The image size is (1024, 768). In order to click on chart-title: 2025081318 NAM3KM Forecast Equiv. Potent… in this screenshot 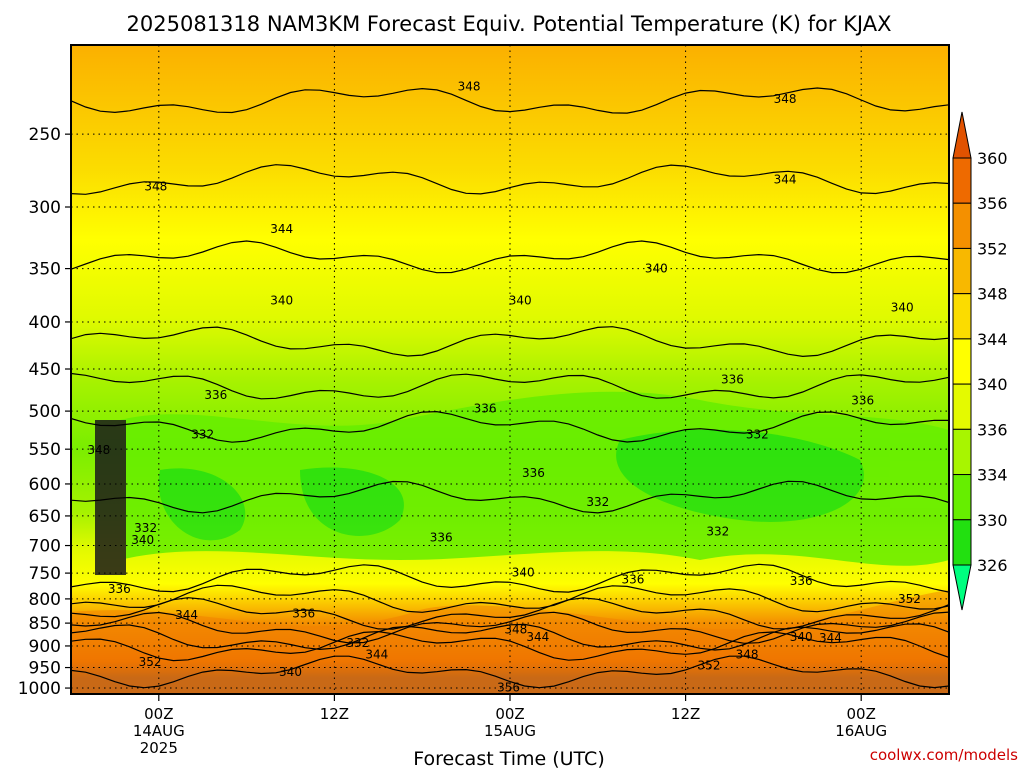, I will do `click(509, 24)`.